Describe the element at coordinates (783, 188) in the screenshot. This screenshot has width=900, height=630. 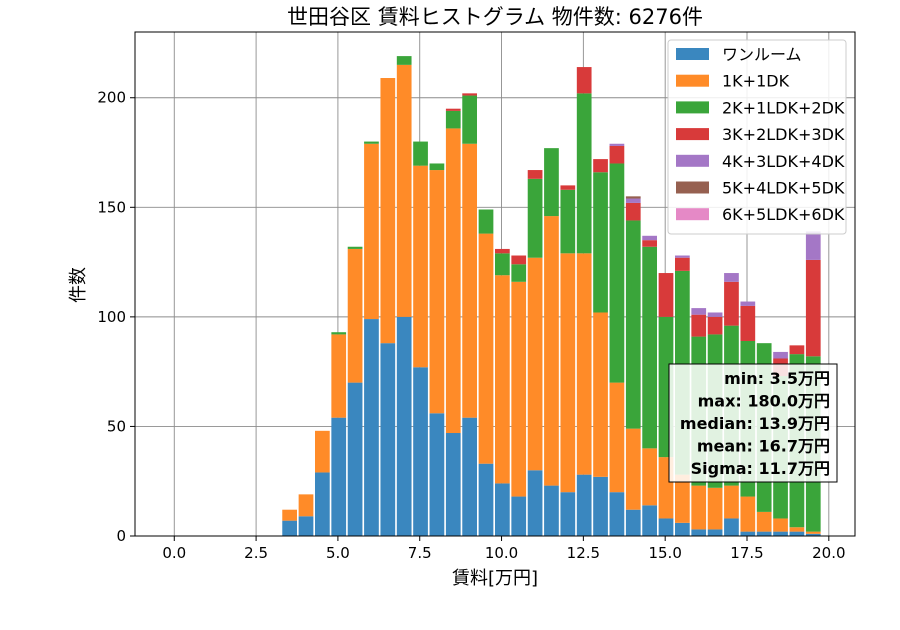
I see `legend-label: 5K+4LDK+5DK` at that location.